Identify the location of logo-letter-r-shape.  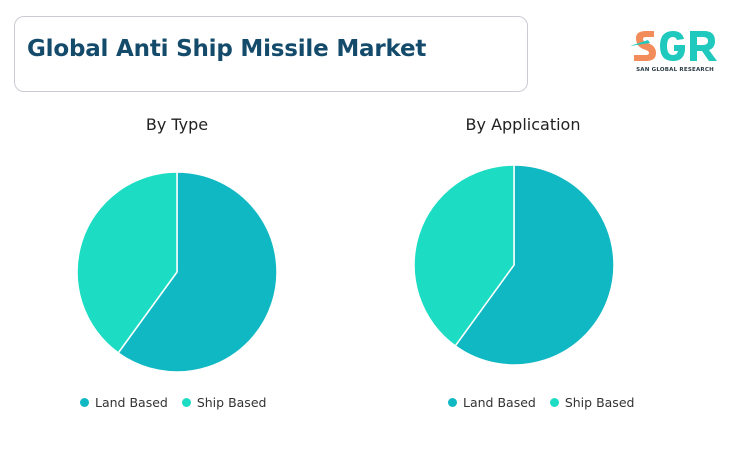
(703, 46).